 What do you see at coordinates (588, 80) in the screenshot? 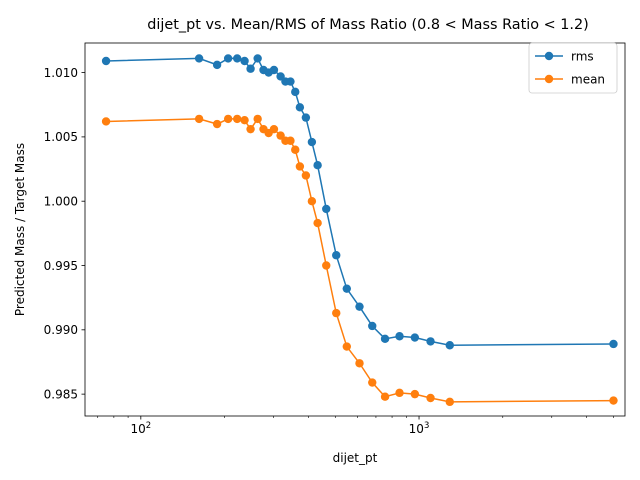
I see `legend-mean-label: mean` at bounding box center [588, 80].